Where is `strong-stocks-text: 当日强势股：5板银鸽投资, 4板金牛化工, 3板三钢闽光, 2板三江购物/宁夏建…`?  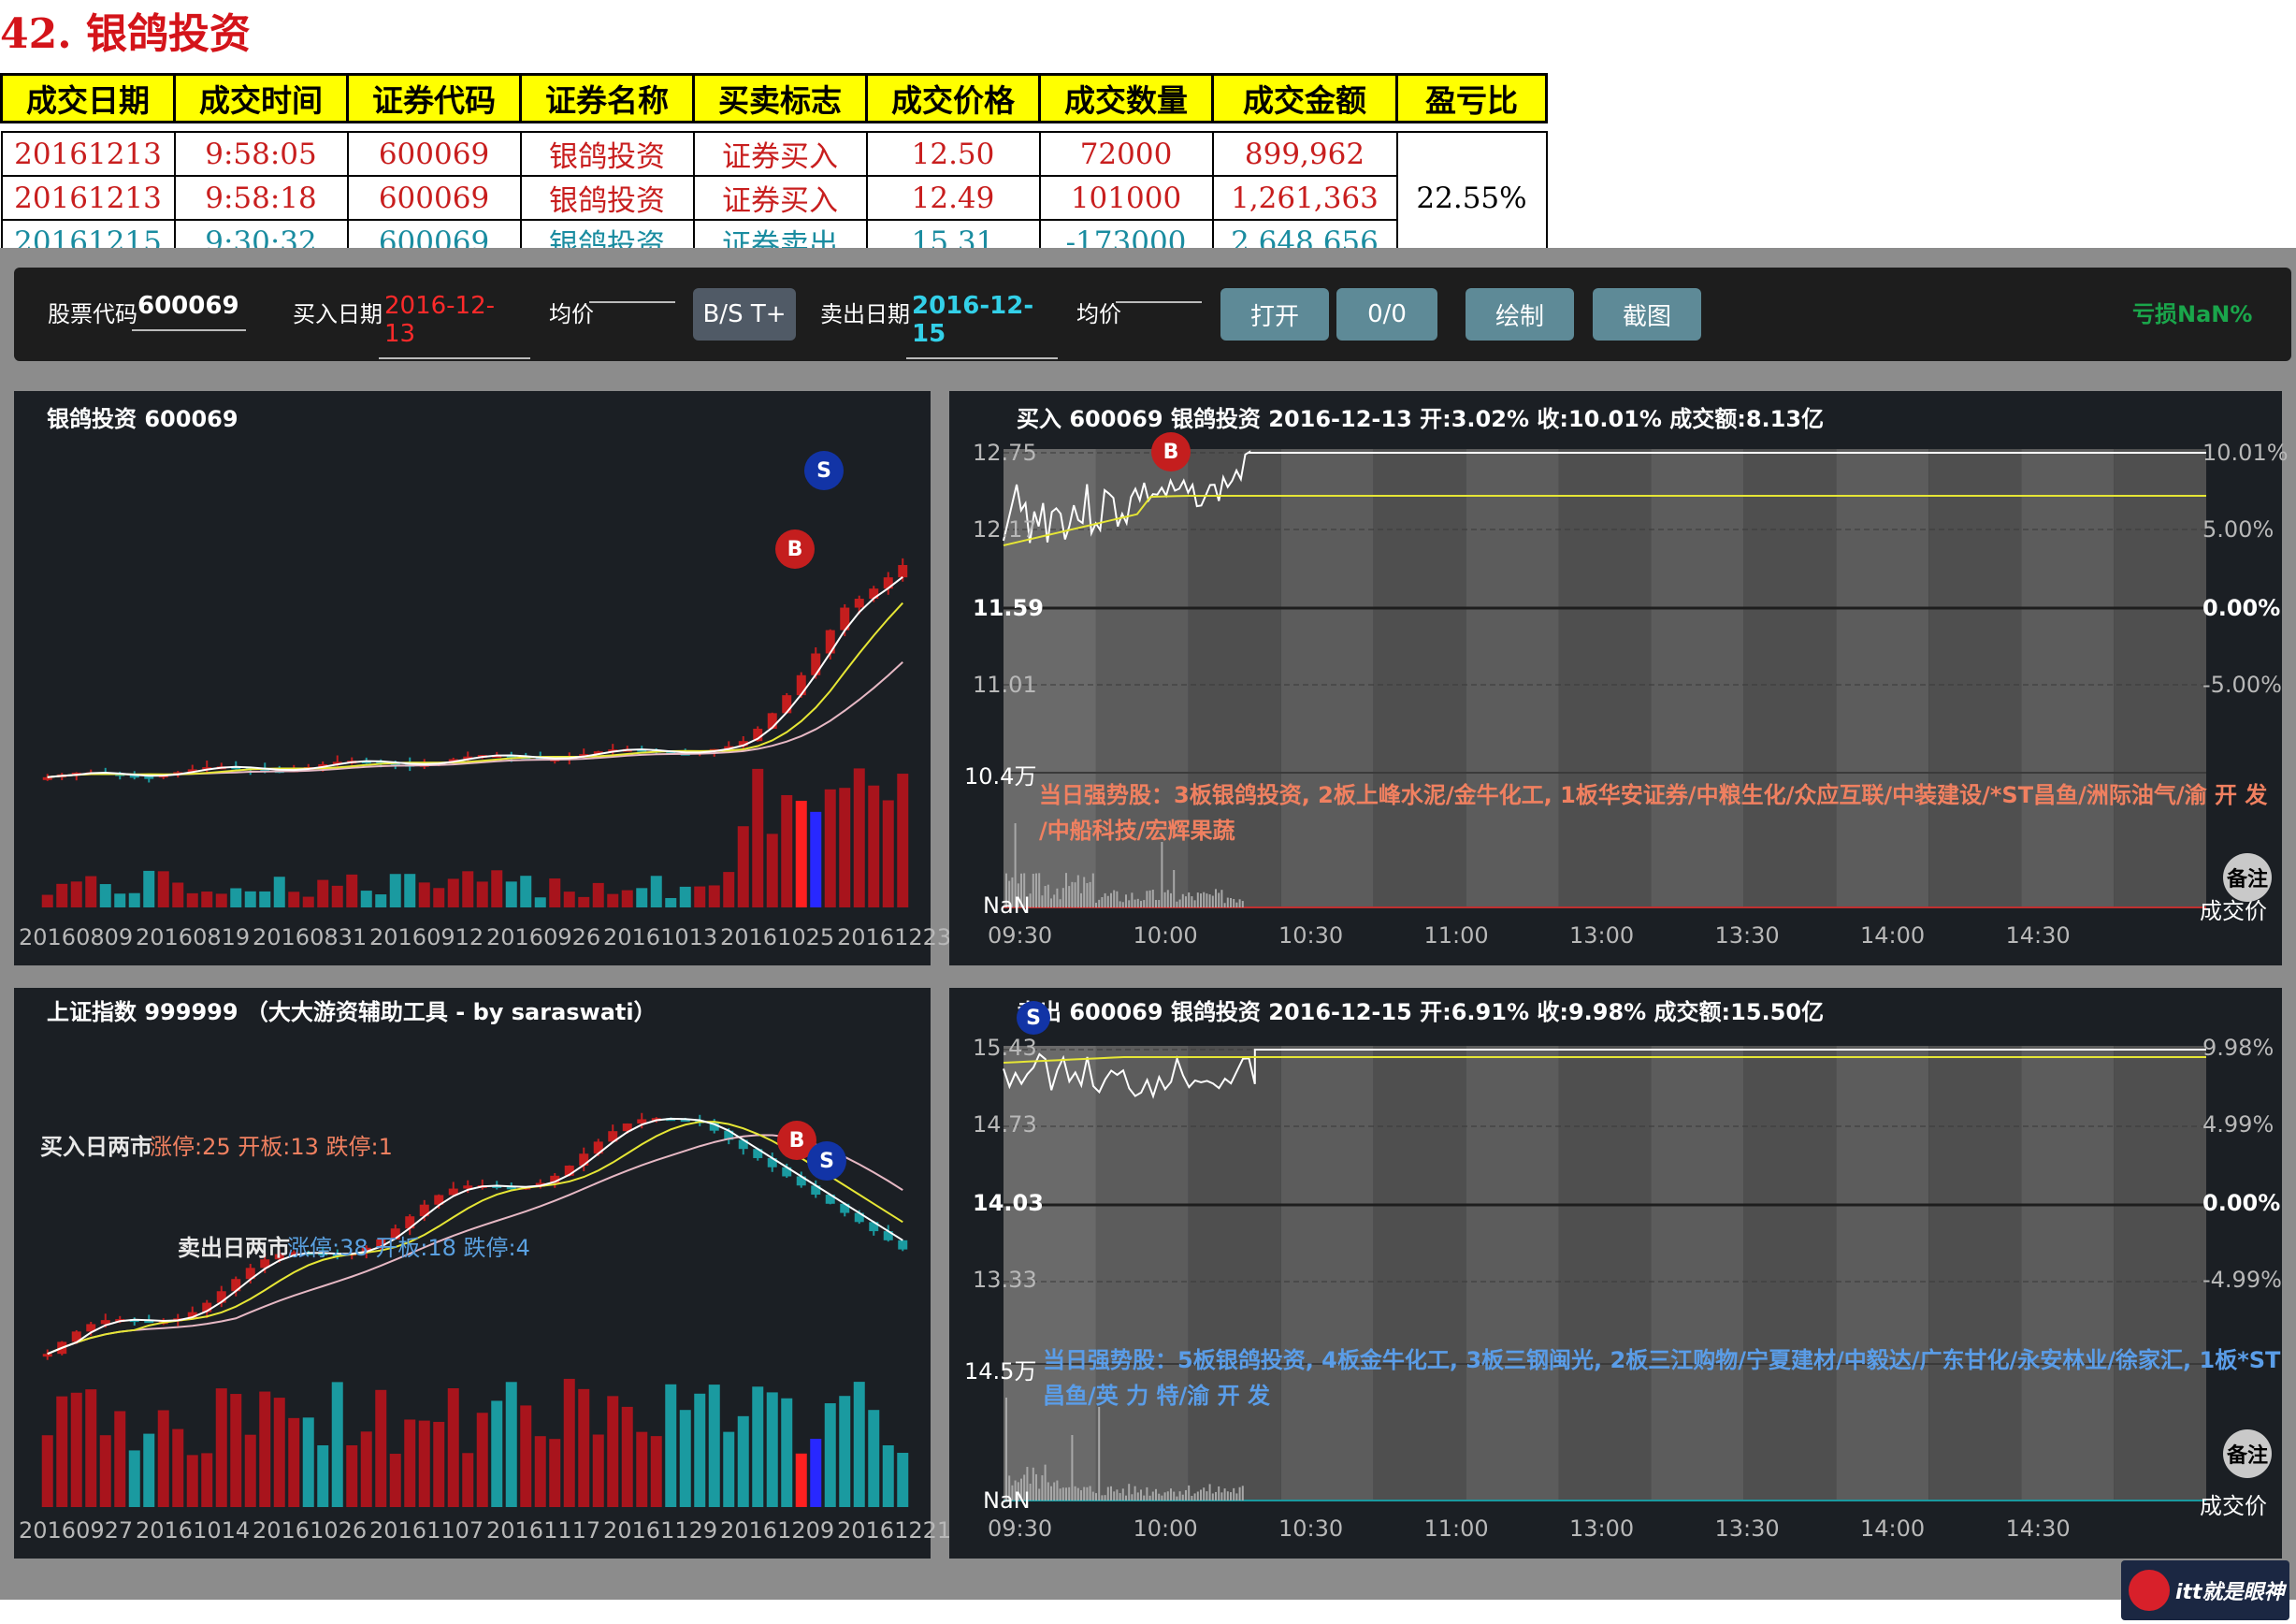 strong-stocks-text: 当日强势股：5板银鸽投资, 4板金牛化工, 3板三钢闽光, 2板三江购物/宁夏建… is located at coordinates (1662, 1360).